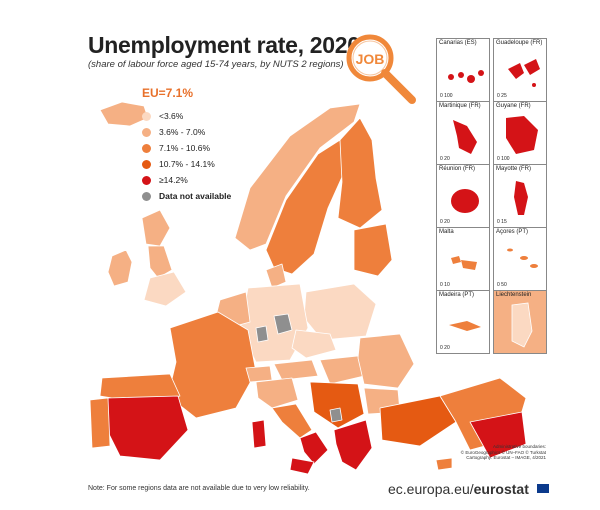 The width and height of the screenshot is (600, 510). Describe the element at coordinates (360, 173) in the screenshot. I see `region-finland` at that location.